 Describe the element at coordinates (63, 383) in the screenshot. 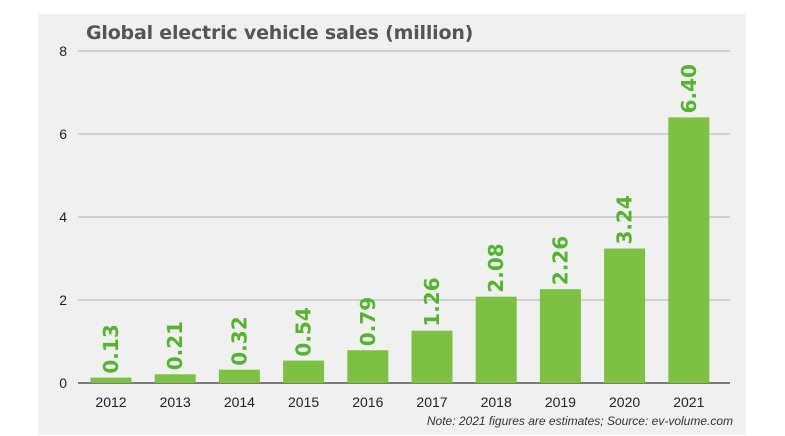

I see `y-tick-label: 0` at that location.